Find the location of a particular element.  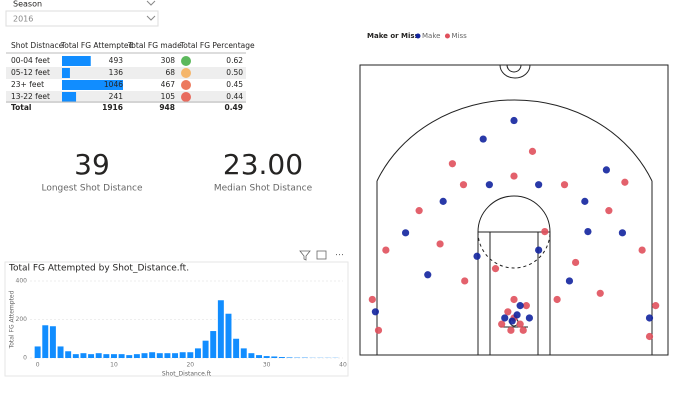

table-cell: 467 is located at coordinates (168, 84).